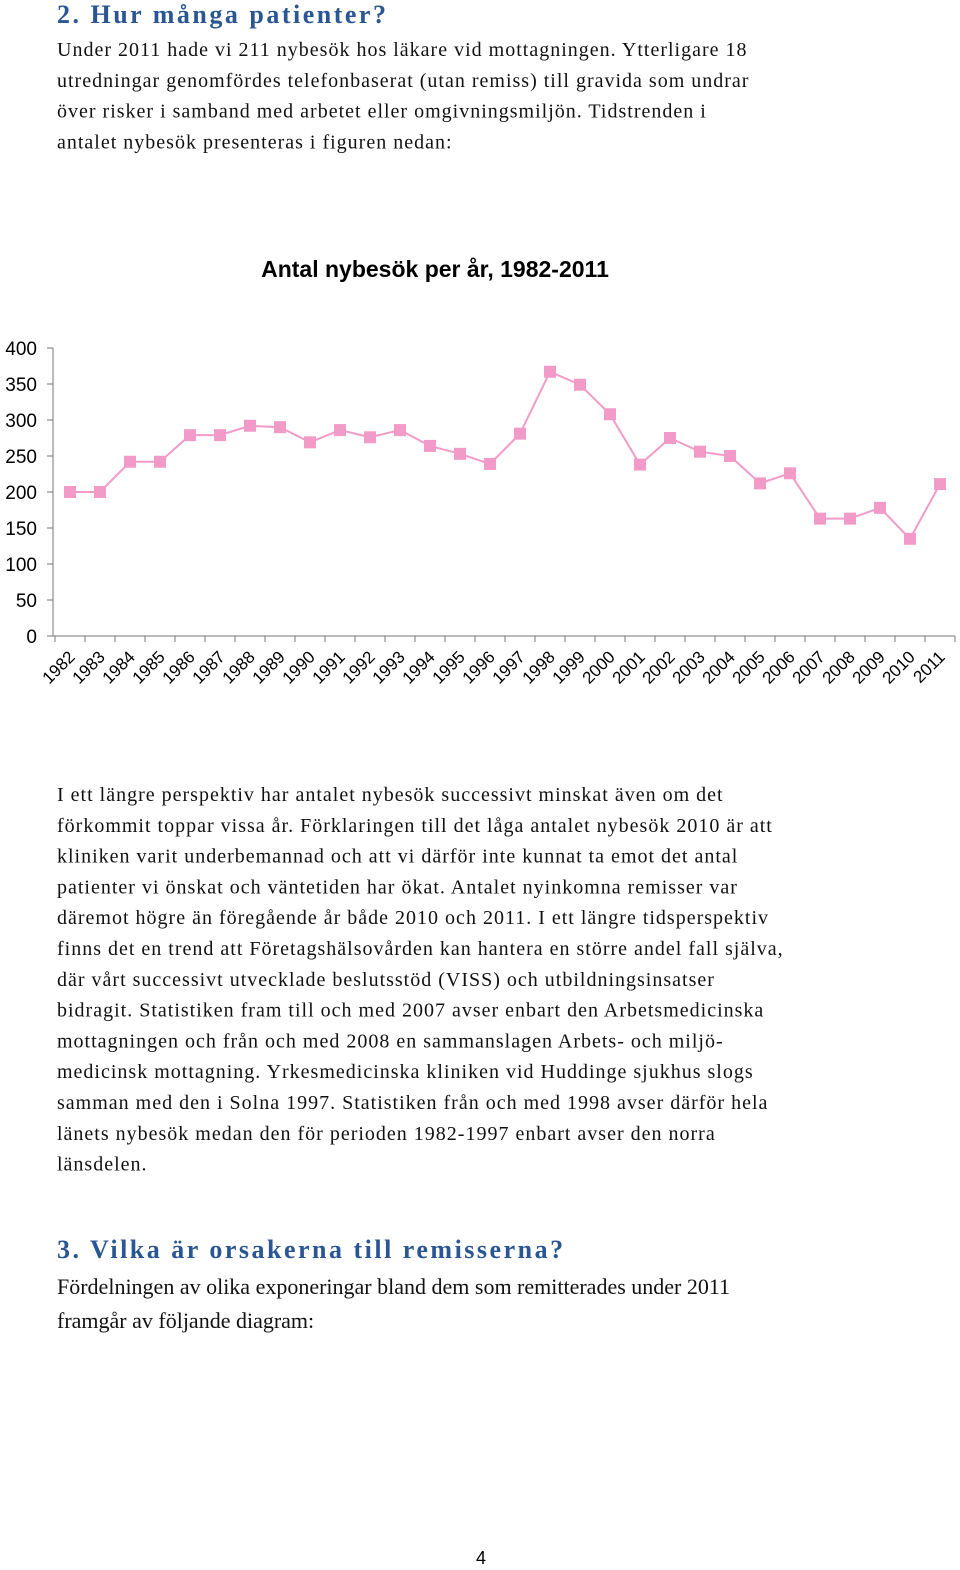 The image size is (960, 1570). I want to click on x-tick-label: 1987, so click(209, 667).